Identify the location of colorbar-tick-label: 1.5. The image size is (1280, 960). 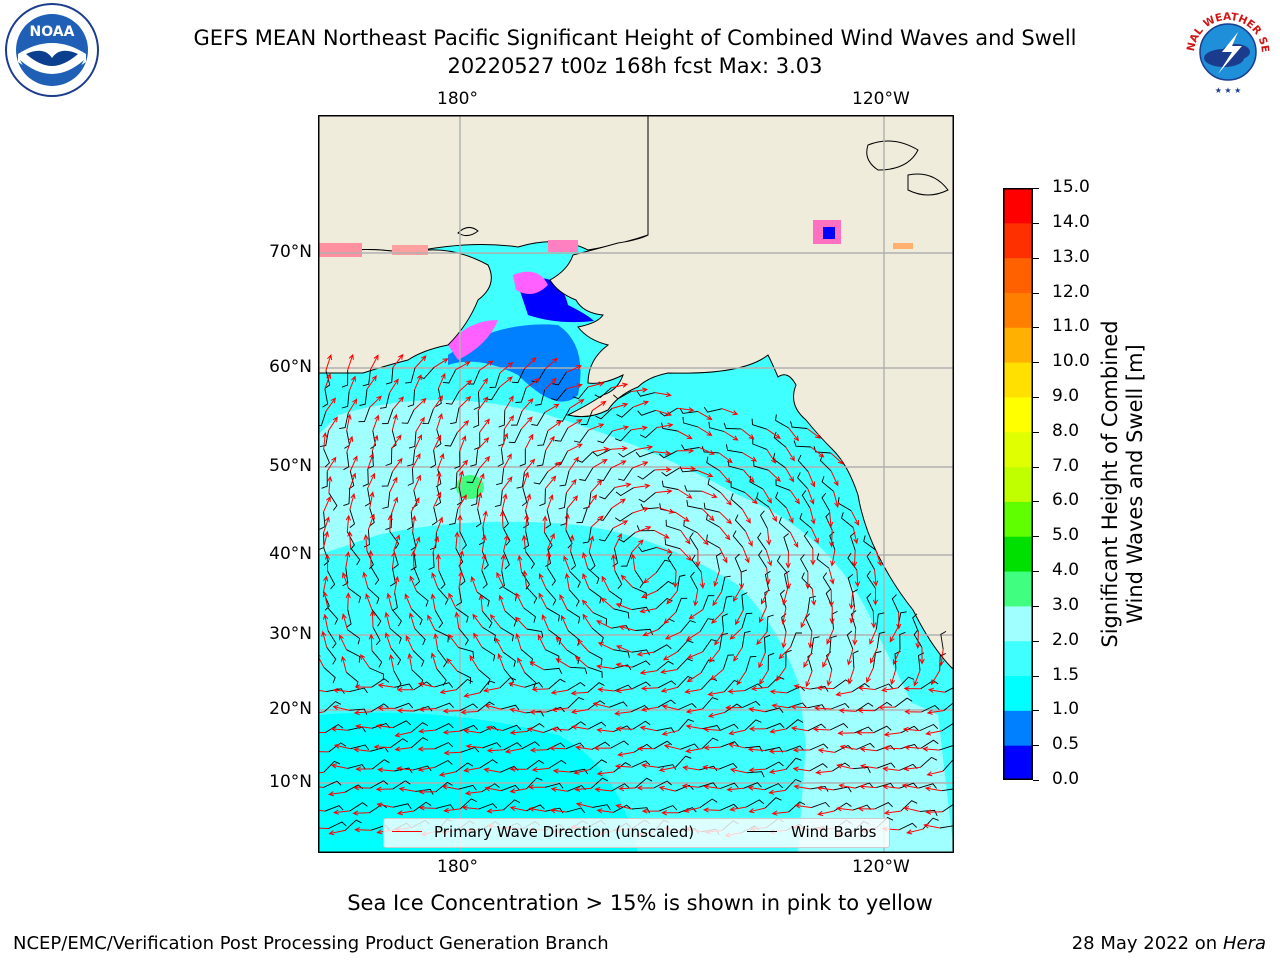
(1066, 674).